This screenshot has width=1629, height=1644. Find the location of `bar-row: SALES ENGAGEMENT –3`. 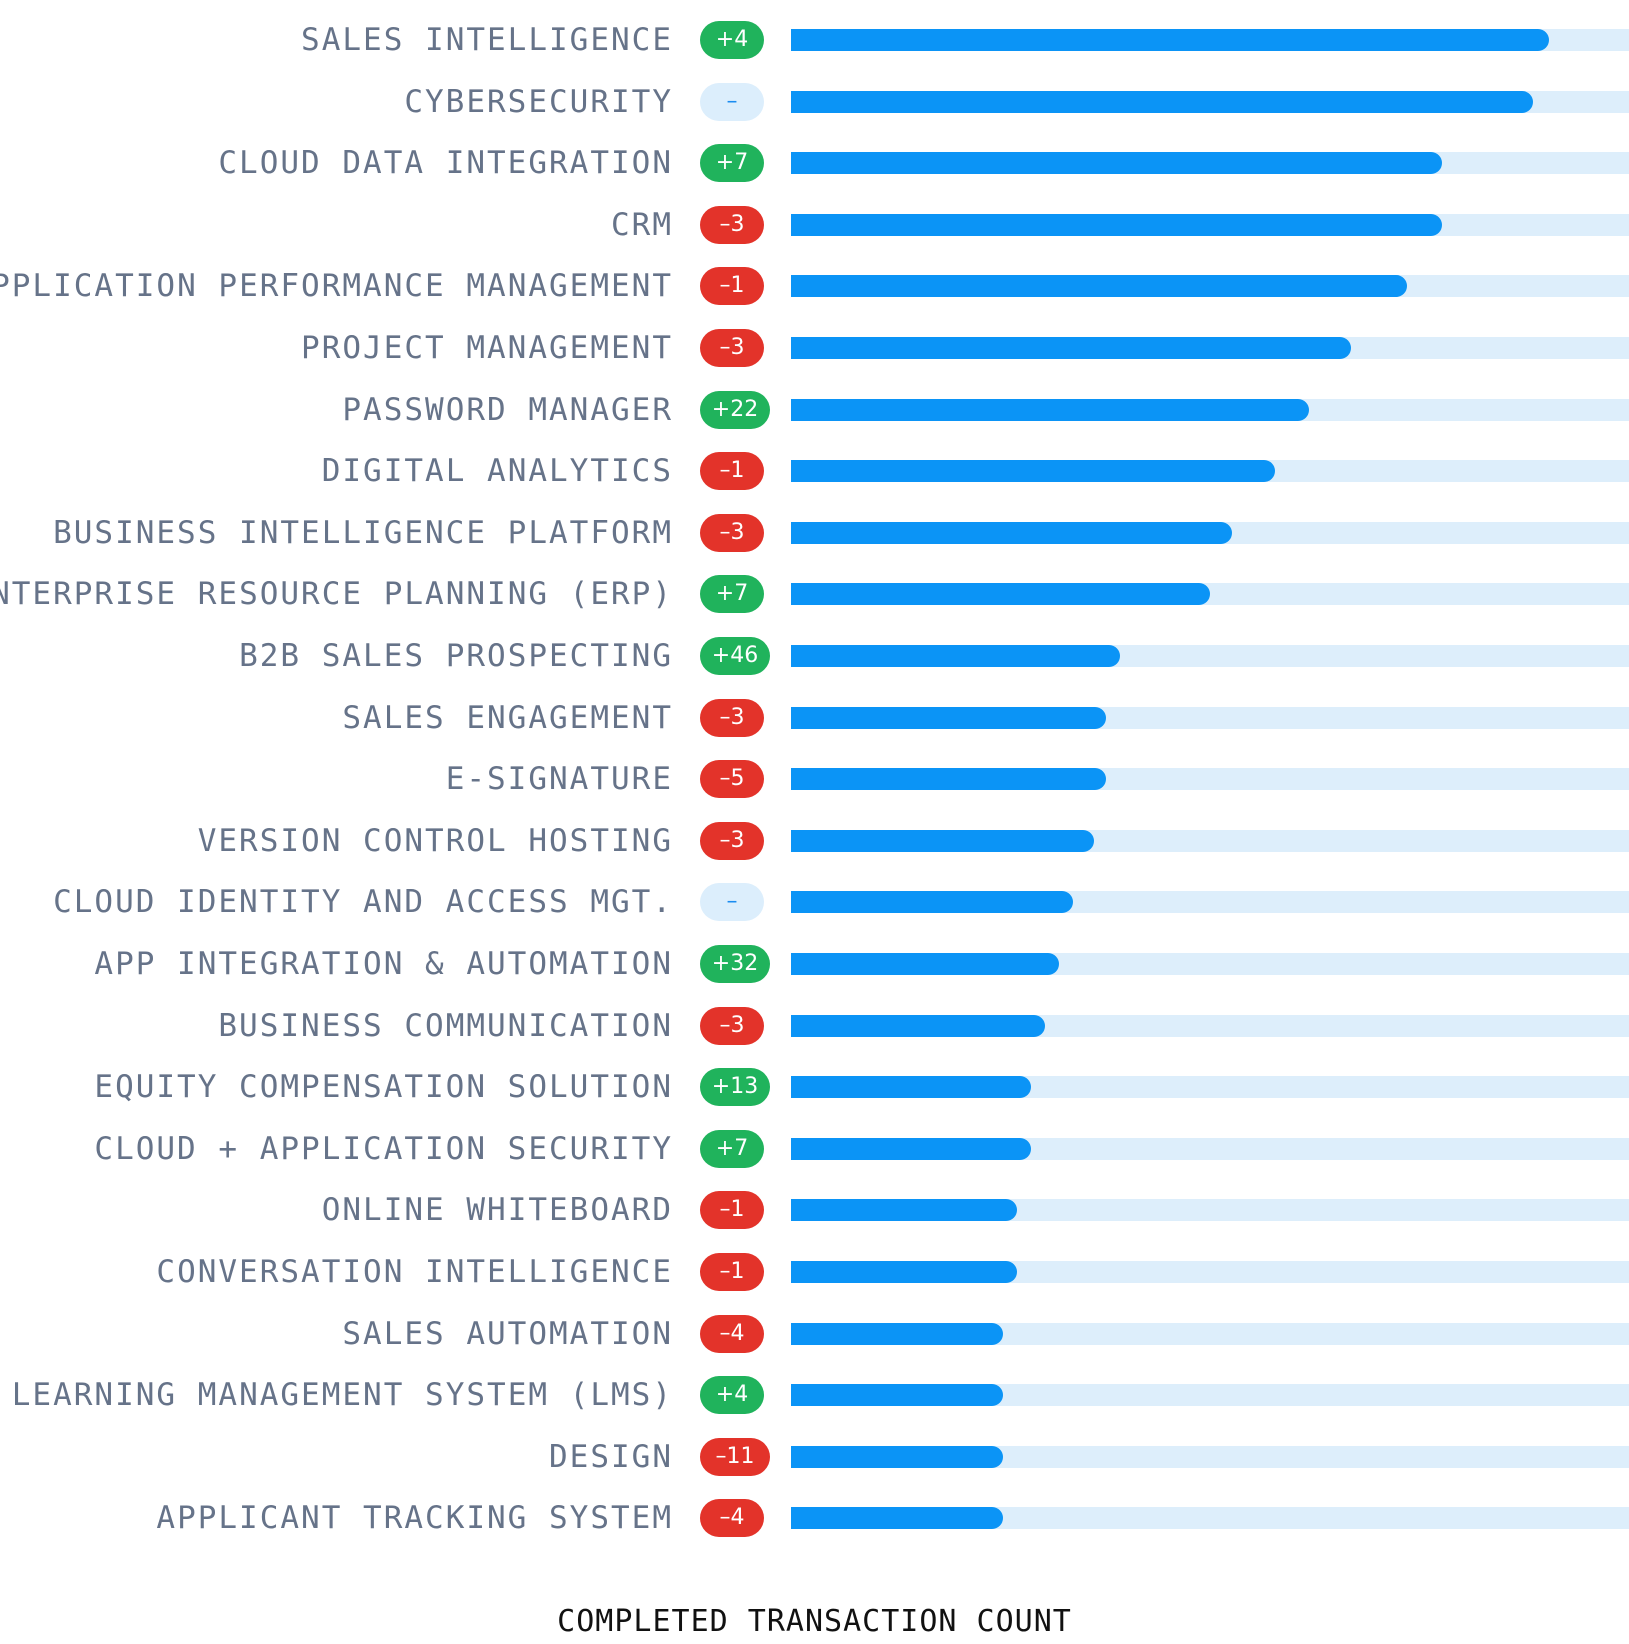

bar-row: SALES ENGAGEMENT –3 is located at coordinates (814, 718).